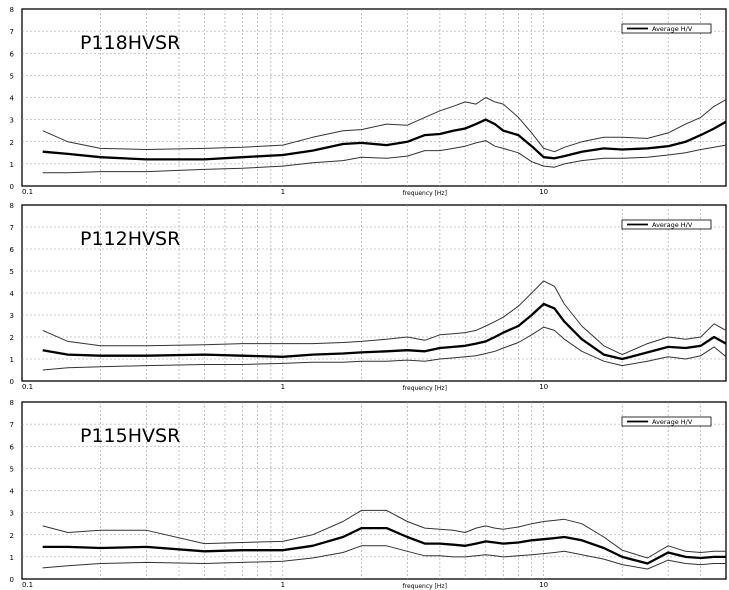 The width and height of the screenshot is (729, 590). What do you see at coordinates (130, 436) in the screenshot?
I see `panel-title: P115HVSR` at bounding box center [130, 436].